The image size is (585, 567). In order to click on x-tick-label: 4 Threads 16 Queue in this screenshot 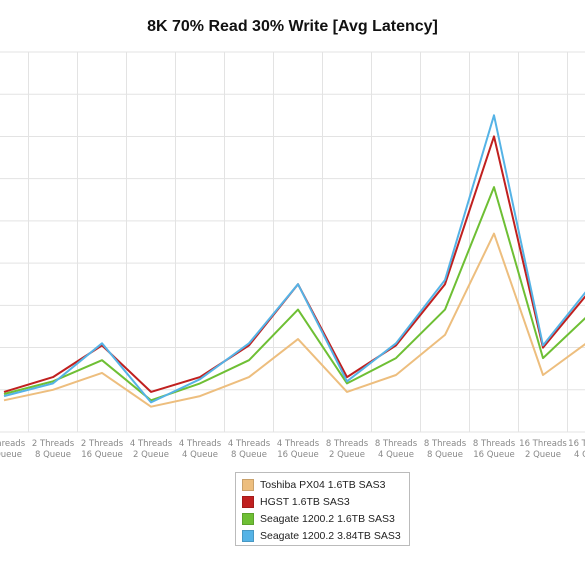, I will do `click(298, 449)`.